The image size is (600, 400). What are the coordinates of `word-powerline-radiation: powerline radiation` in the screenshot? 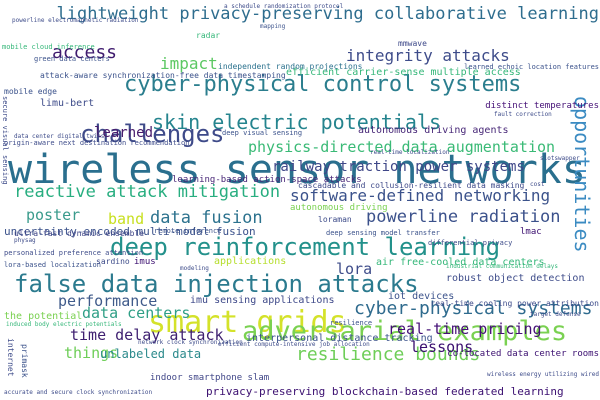 It's located at (463, 217).